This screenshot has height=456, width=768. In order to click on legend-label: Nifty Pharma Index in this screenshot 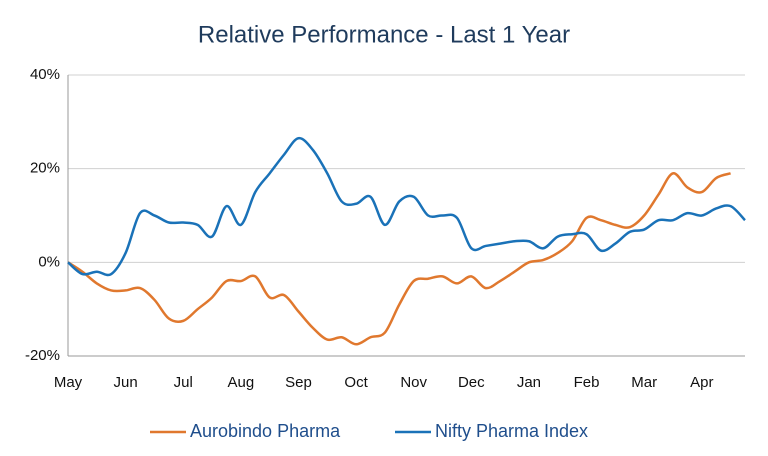, I will do `click(511, 431)`.